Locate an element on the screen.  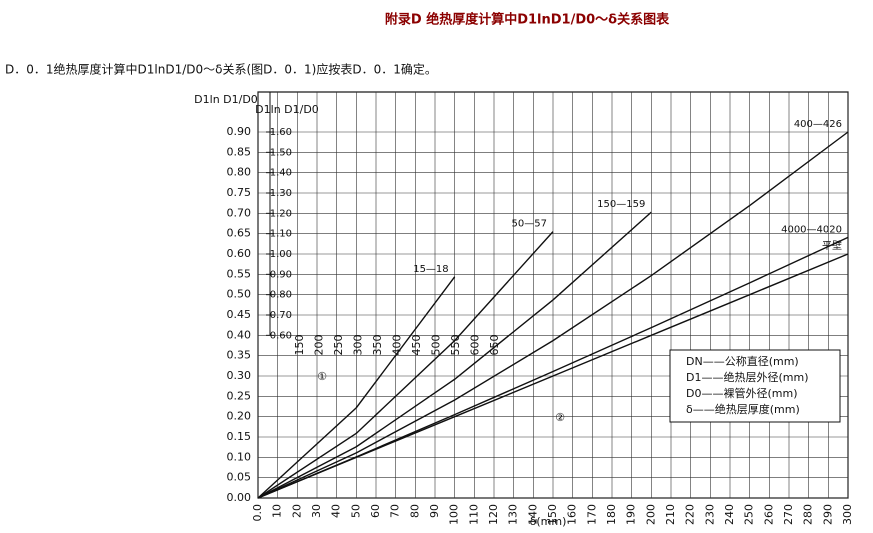
y-tick-label: 0.60 is located at coordinates (239, 253).